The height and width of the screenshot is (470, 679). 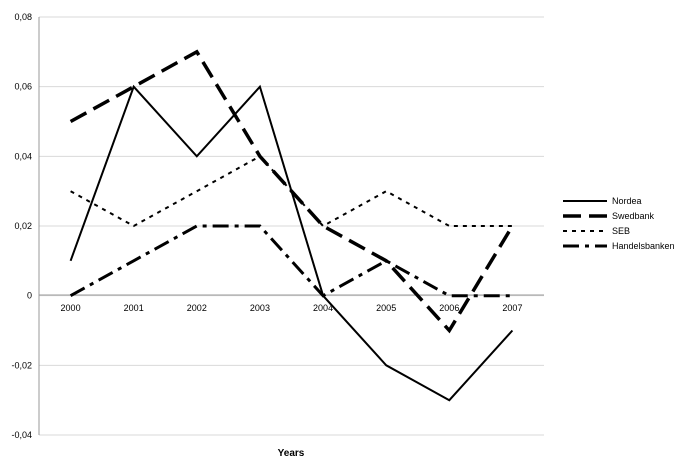 I want to click on x-tick-label: 2006, so click(x=449, y=308).